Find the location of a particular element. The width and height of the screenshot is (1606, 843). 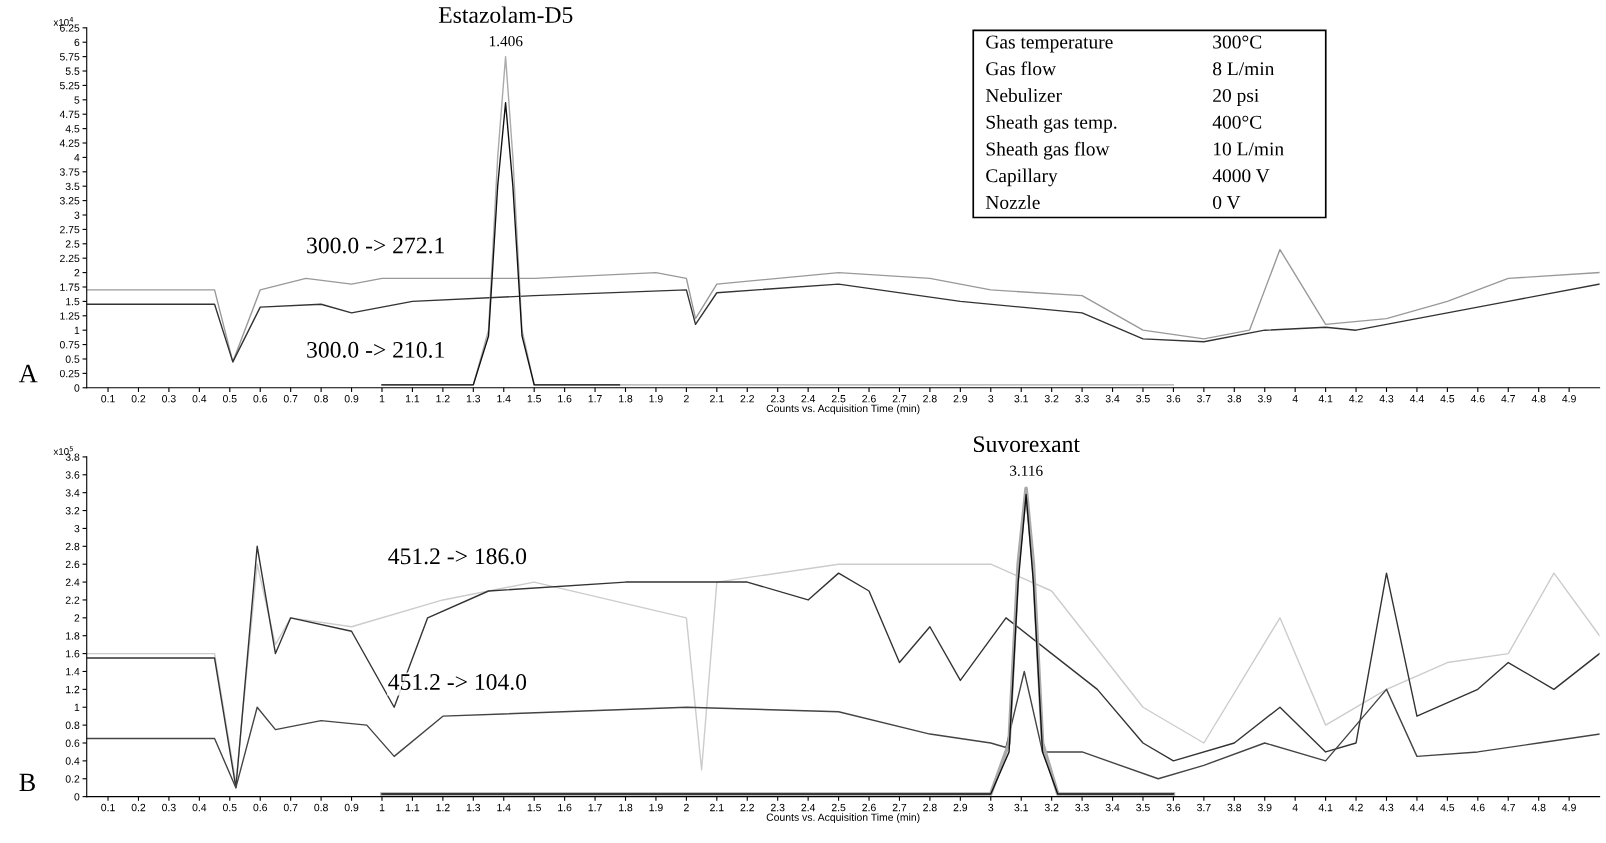

annotation: 300°C is located at coordinates (1237, 42).